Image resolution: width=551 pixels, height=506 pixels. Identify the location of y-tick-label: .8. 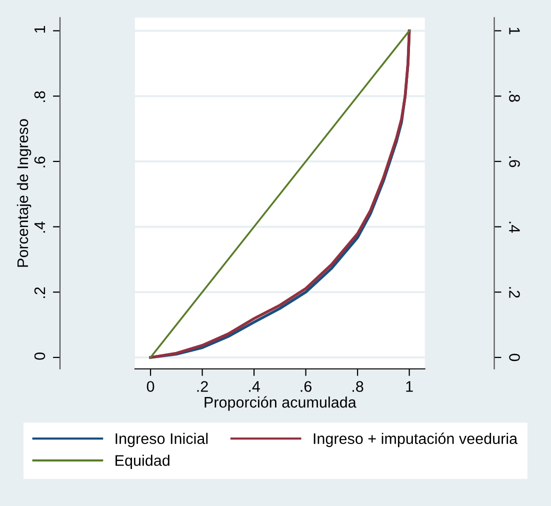
(40, 96).